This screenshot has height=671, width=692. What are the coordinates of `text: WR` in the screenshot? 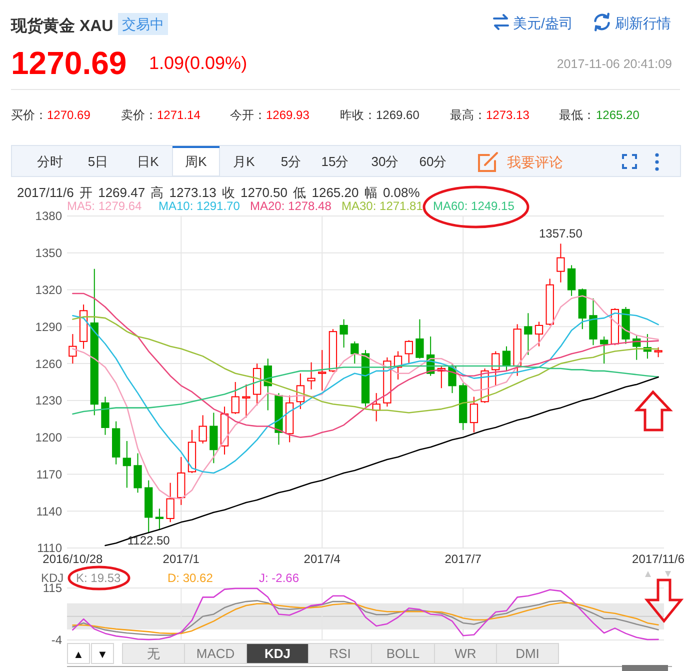 It's located at (465, 653).